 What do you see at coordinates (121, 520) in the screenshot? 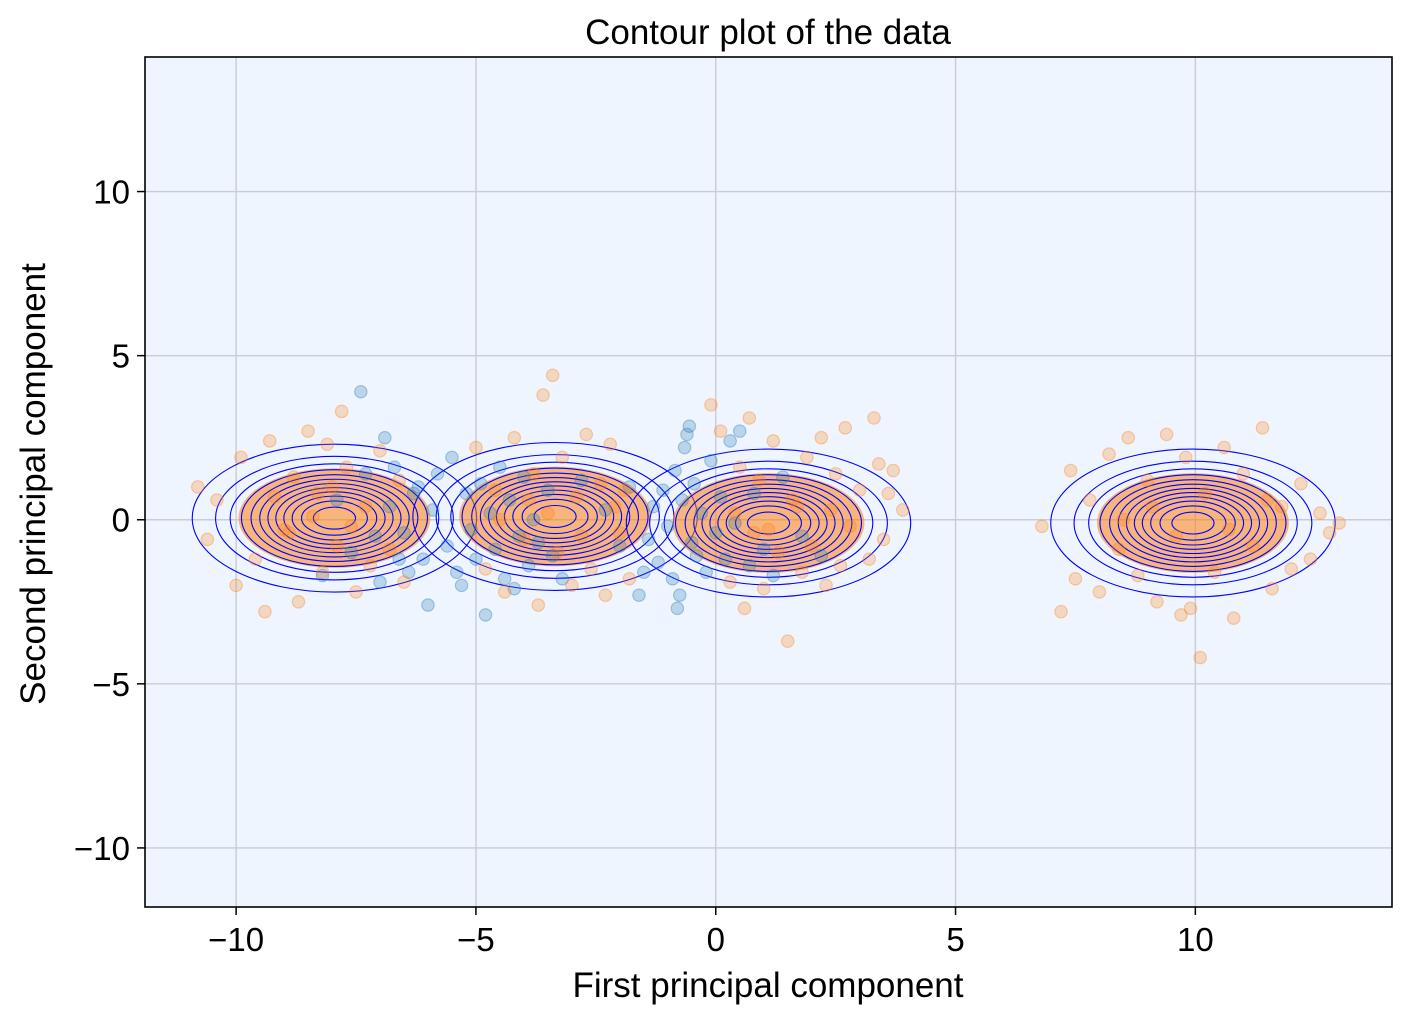
I see `y-tick-label: 0` at bounding box center [121, 520].